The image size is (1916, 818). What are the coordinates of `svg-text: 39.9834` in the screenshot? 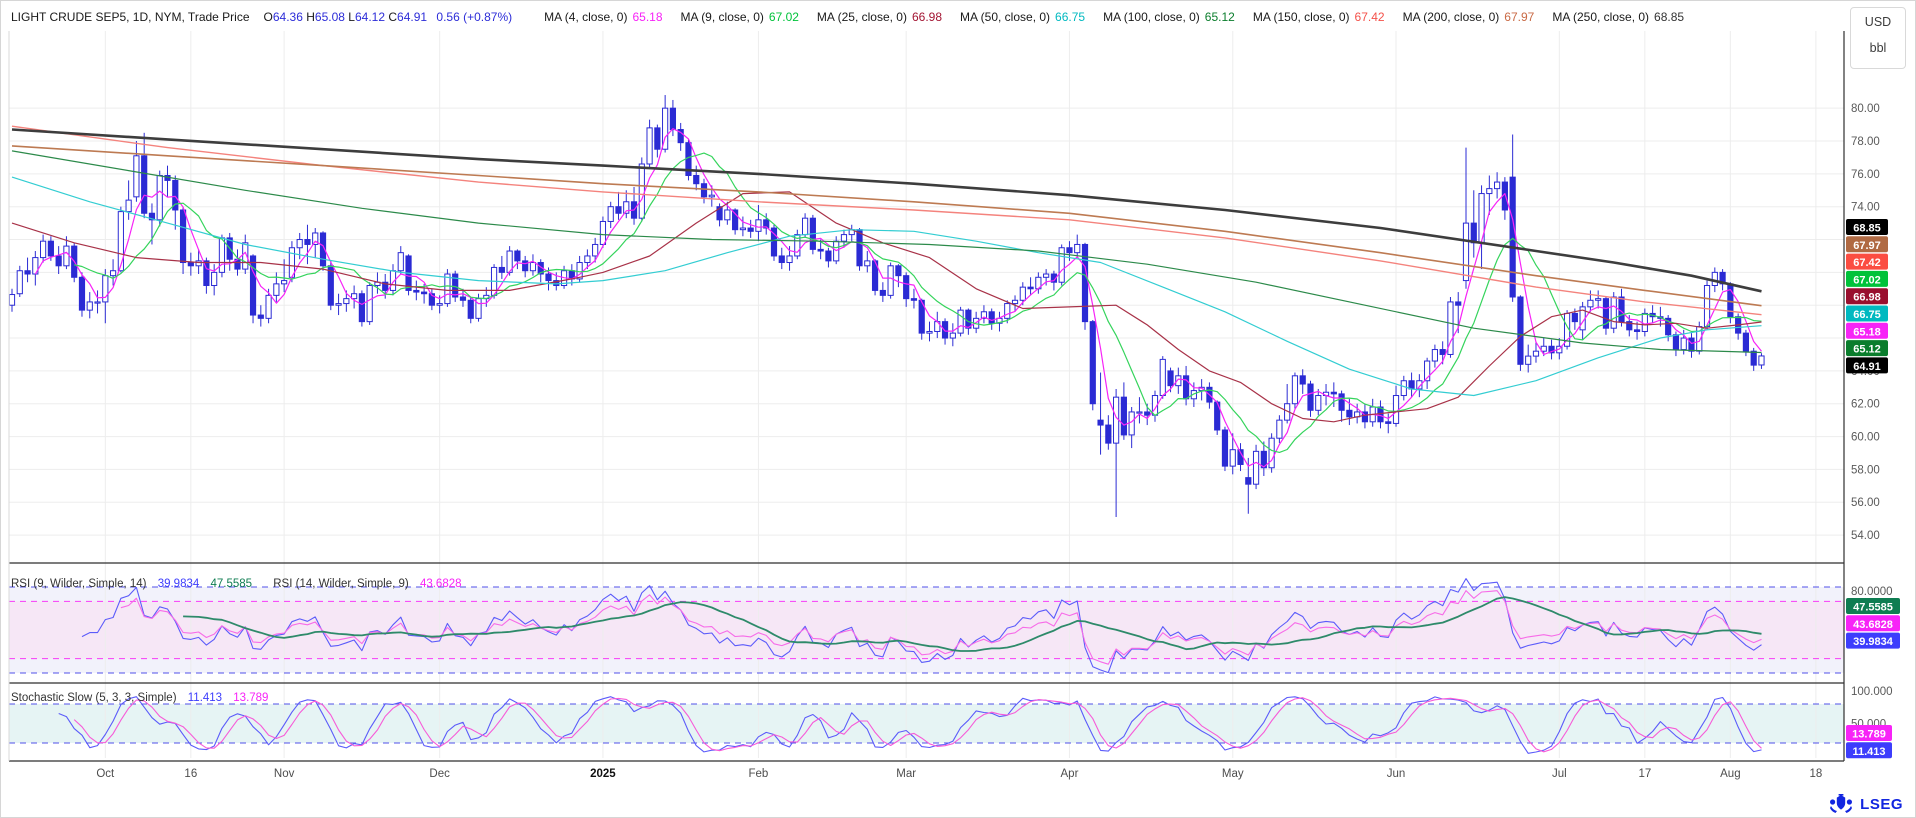 It's located at (1873, 642).